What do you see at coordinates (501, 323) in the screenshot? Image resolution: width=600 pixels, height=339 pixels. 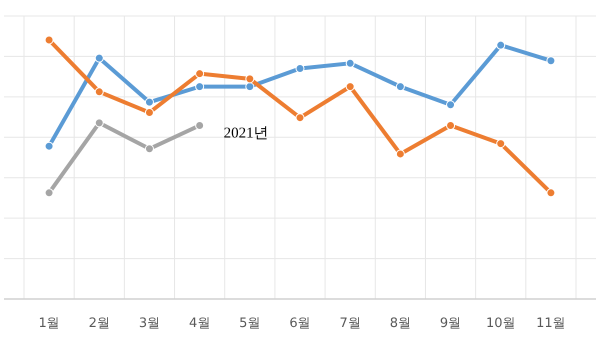 I see `x-tick-label: 10월` at bounding box center [501, 323].